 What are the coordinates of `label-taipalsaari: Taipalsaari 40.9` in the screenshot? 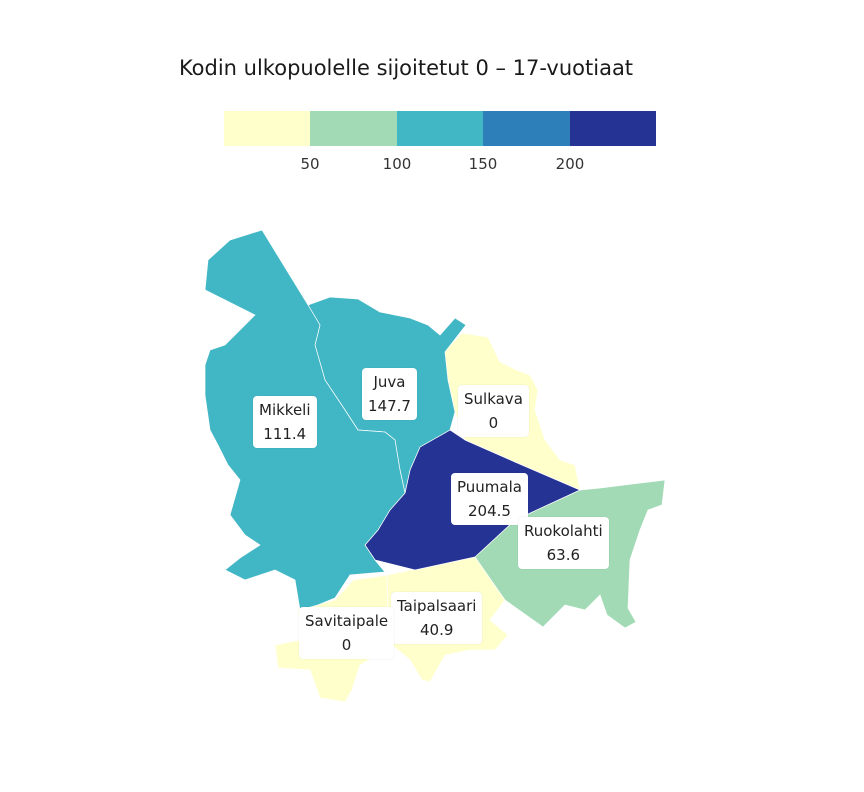 It's located at (437, 618).